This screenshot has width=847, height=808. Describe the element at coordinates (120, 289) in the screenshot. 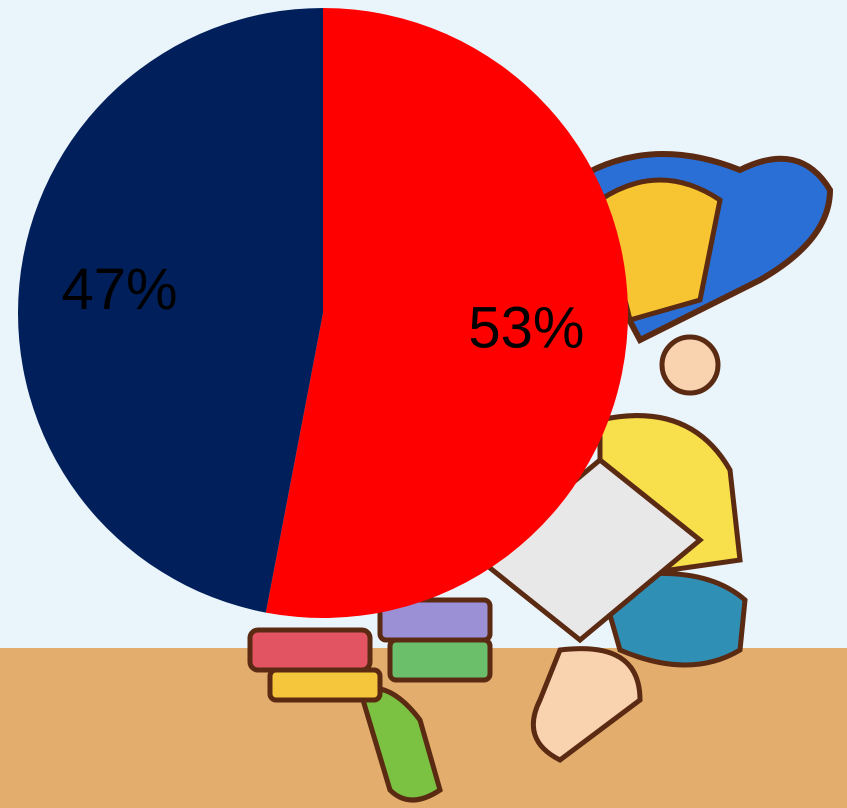

I see `data-label: 47%` at that location.